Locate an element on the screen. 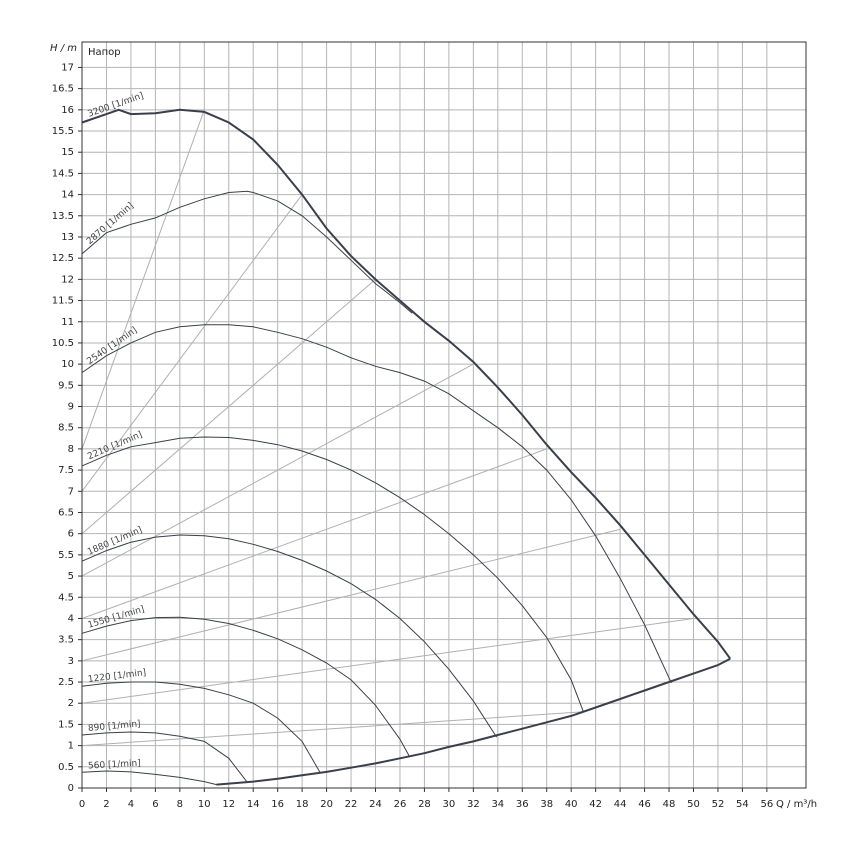 The image size is (850, 850). boundary-curve is located at coordinates (473, 721).